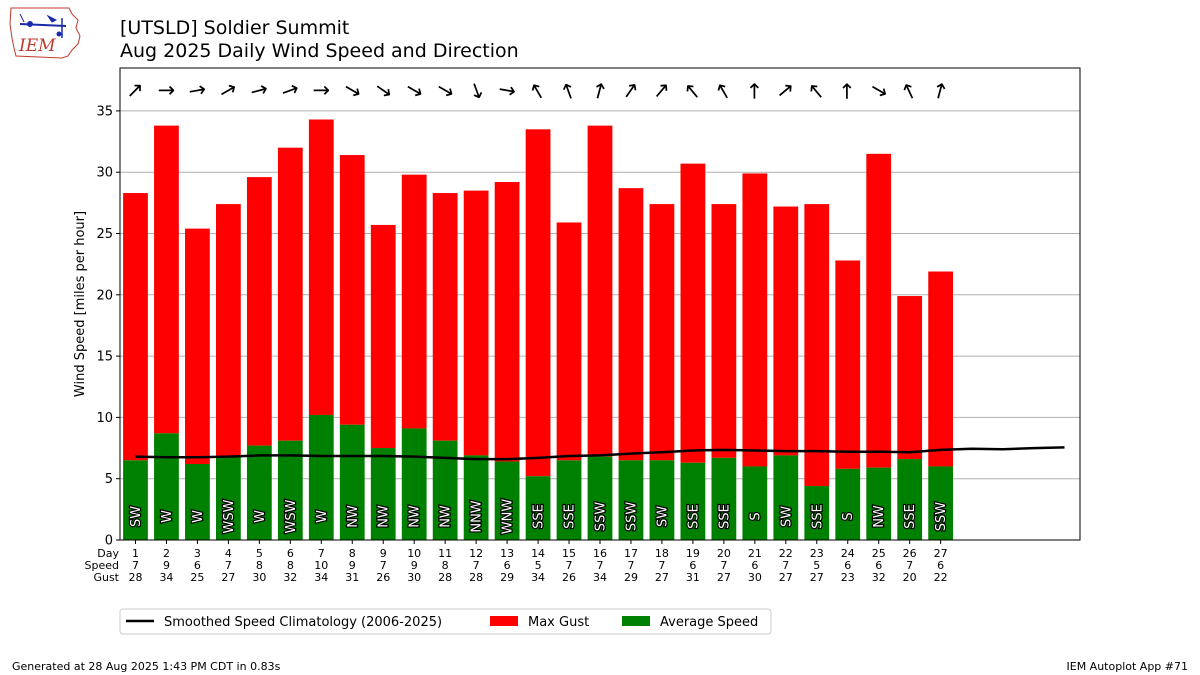 The image size is (1200, 675). What do you see at coordinates (291, 516) in the screenshot?
I see `direction-label-day-6: WSW` at bounding box center [291, 516].